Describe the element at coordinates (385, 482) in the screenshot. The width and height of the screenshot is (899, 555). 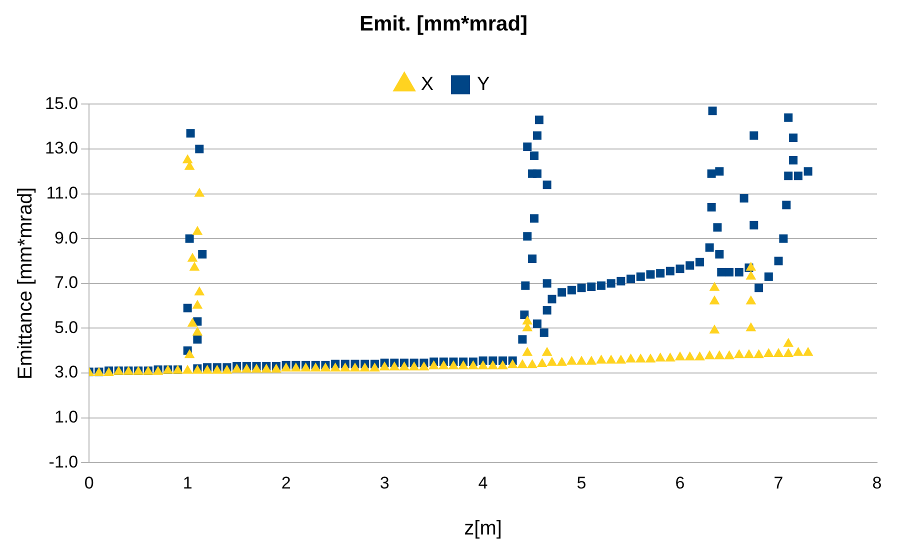
I see `x-tick-label: 3` at that location.